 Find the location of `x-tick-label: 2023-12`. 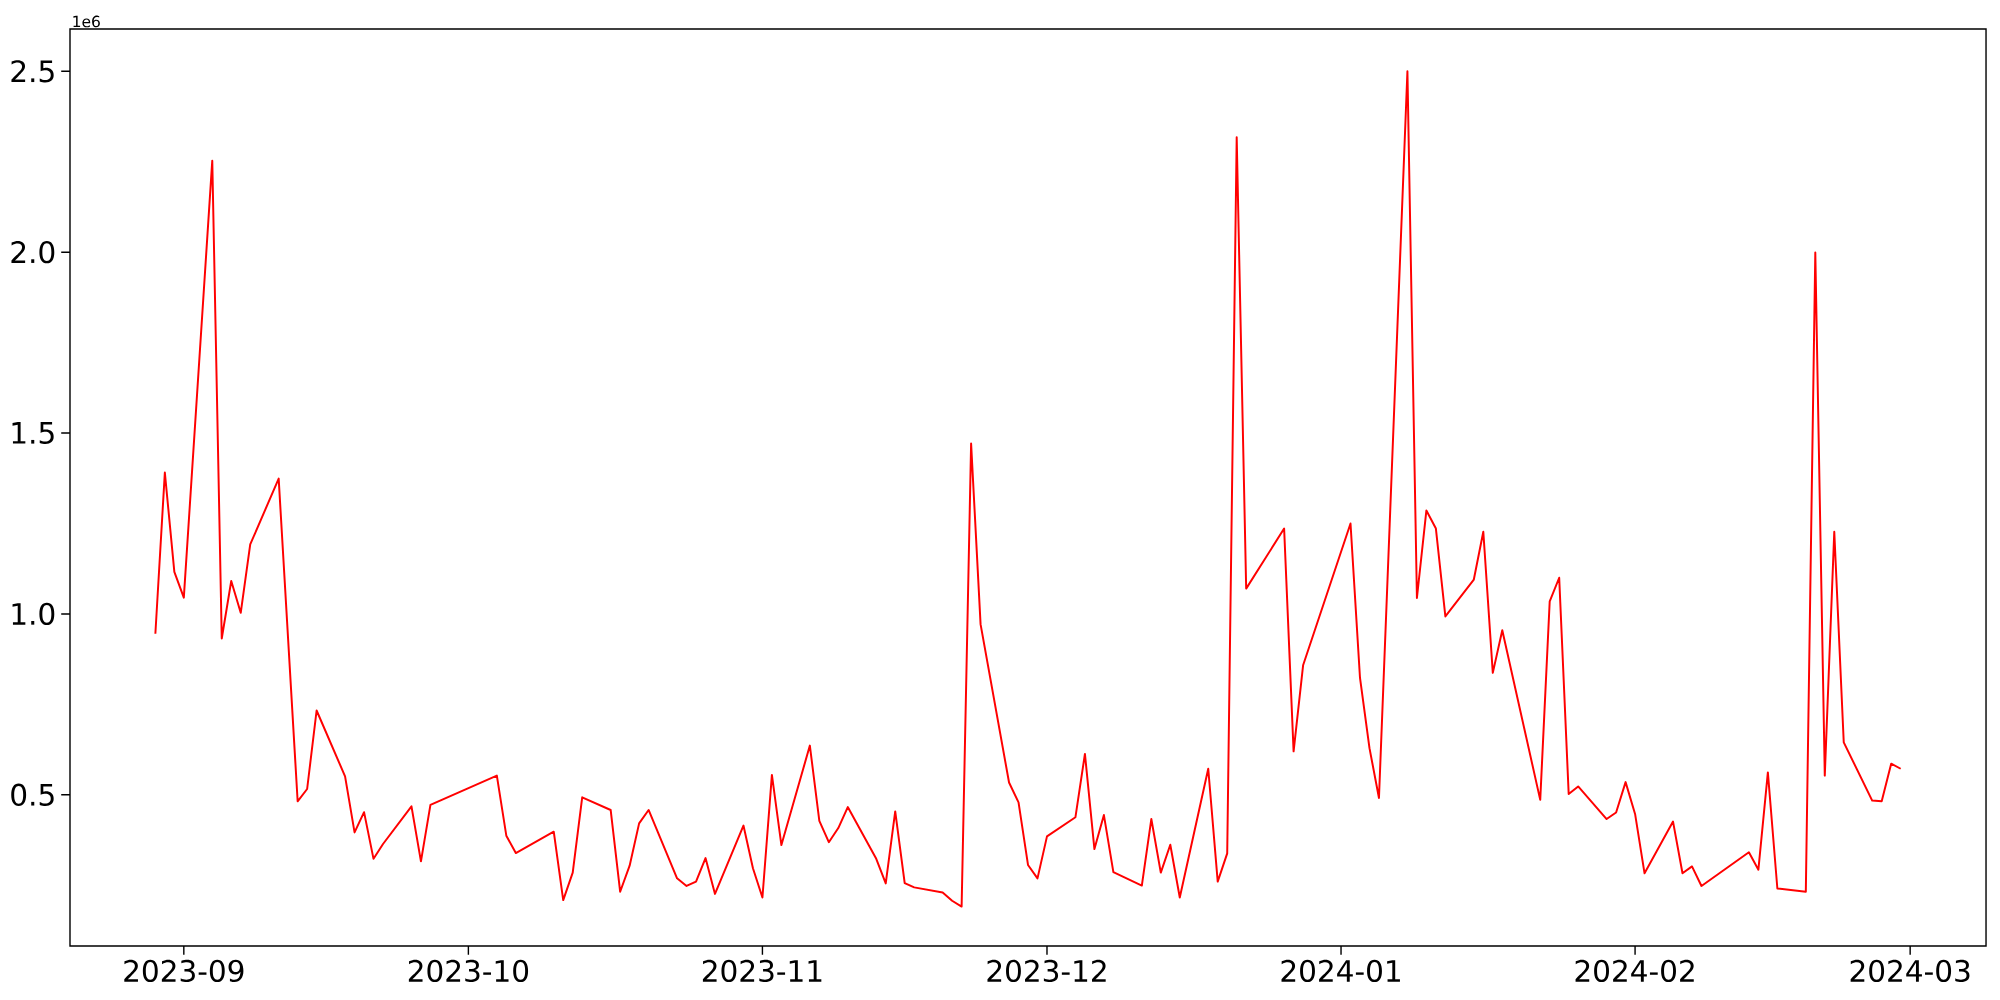

x-tick-label: 2023-12 is located at coordinates (1046, 971).